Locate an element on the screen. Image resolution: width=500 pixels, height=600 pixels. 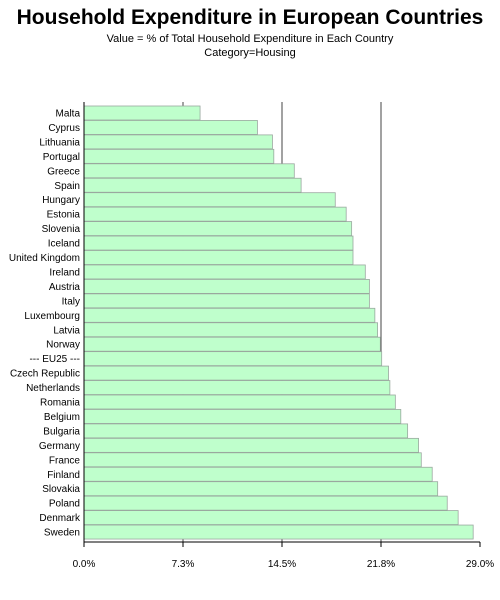
category-label: Austria is located at coordinates (65, 287).